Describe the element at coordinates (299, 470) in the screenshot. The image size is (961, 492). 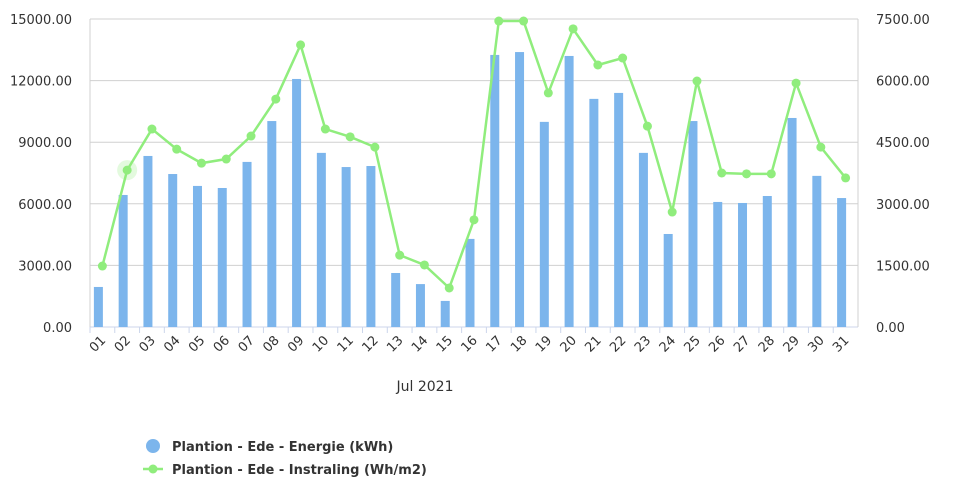
I see `legend-label: Plantion - Ede - Instraling (Wh/m2)` at that location.